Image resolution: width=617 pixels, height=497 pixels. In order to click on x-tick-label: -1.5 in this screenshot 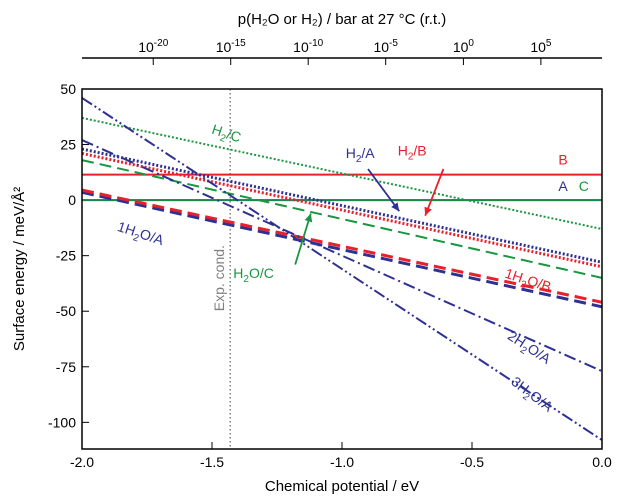, I will do `click(212, 462)`.